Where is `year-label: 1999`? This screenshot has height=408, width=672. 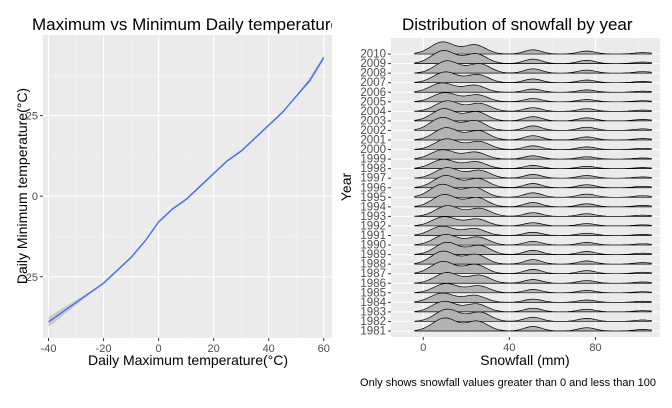 year-label: 1999 is located at coordinates (373, 160).